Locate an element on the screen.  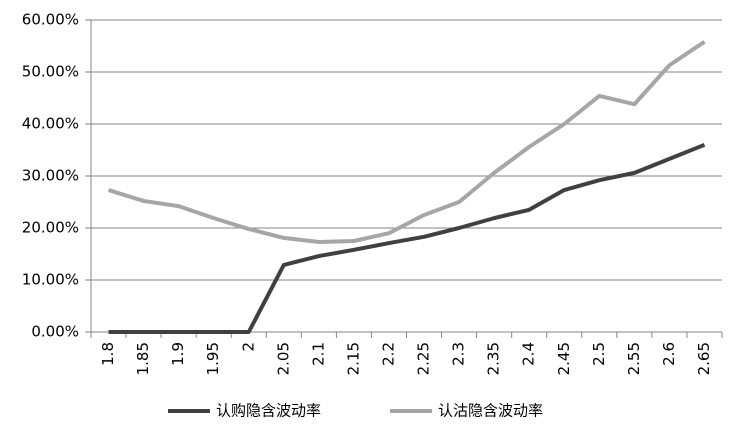
x-tick-label: 1.9 is located at coordinates (178, 354).